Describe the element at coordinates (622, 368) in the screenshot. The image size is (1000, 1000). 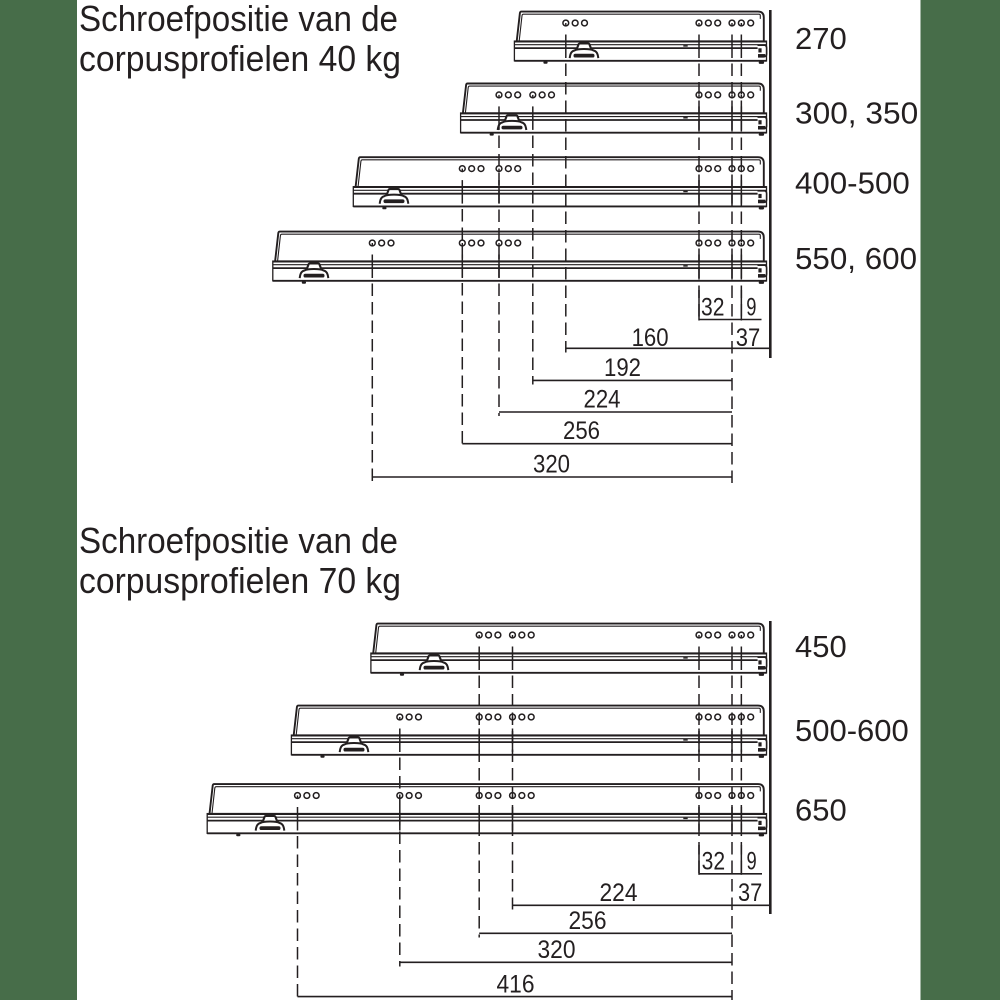
I see `svg-text: 192` at that location.